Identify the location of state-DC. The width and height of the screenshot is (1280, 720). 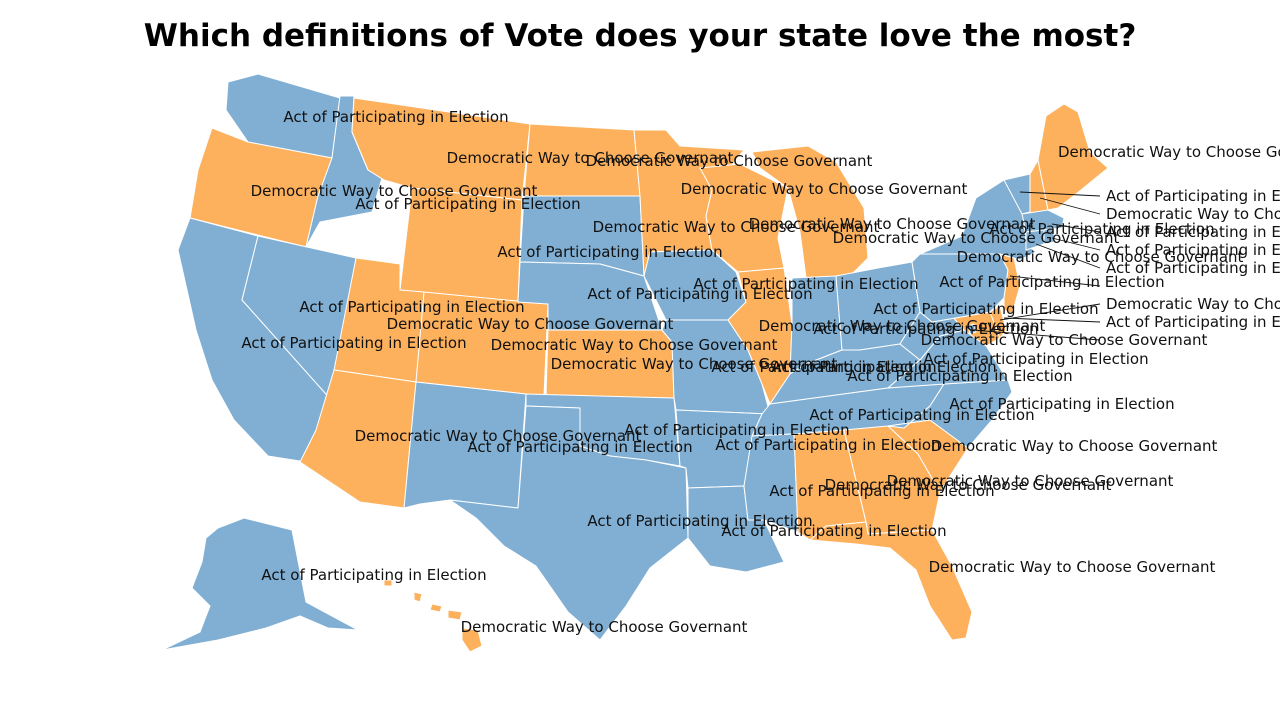
(972, 329).